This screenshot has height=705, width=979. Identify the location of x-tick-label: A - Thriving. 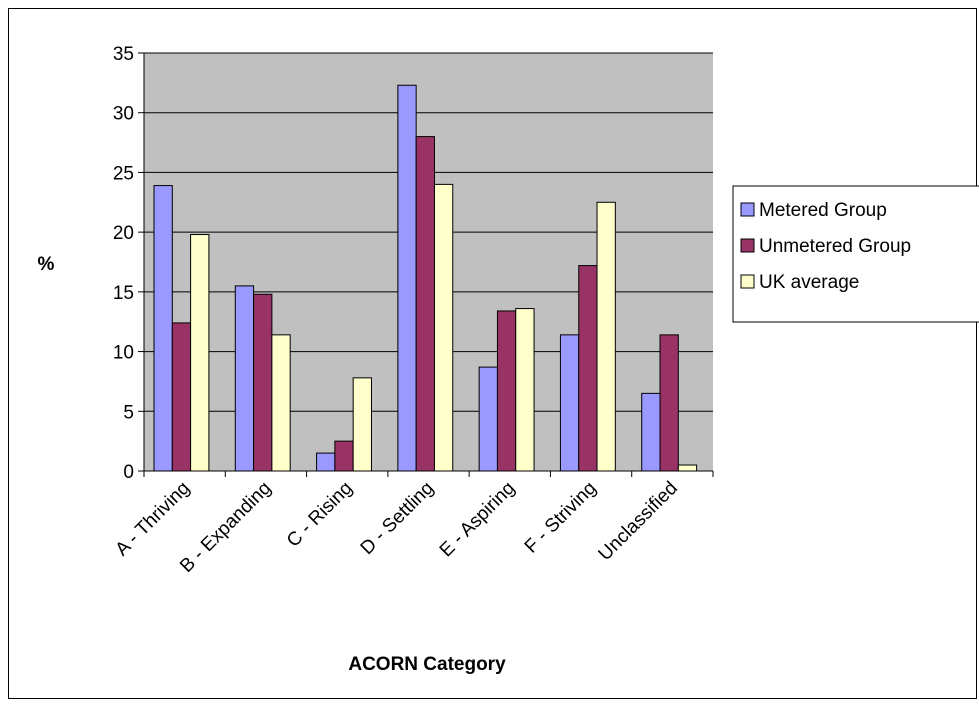
(153, 519).